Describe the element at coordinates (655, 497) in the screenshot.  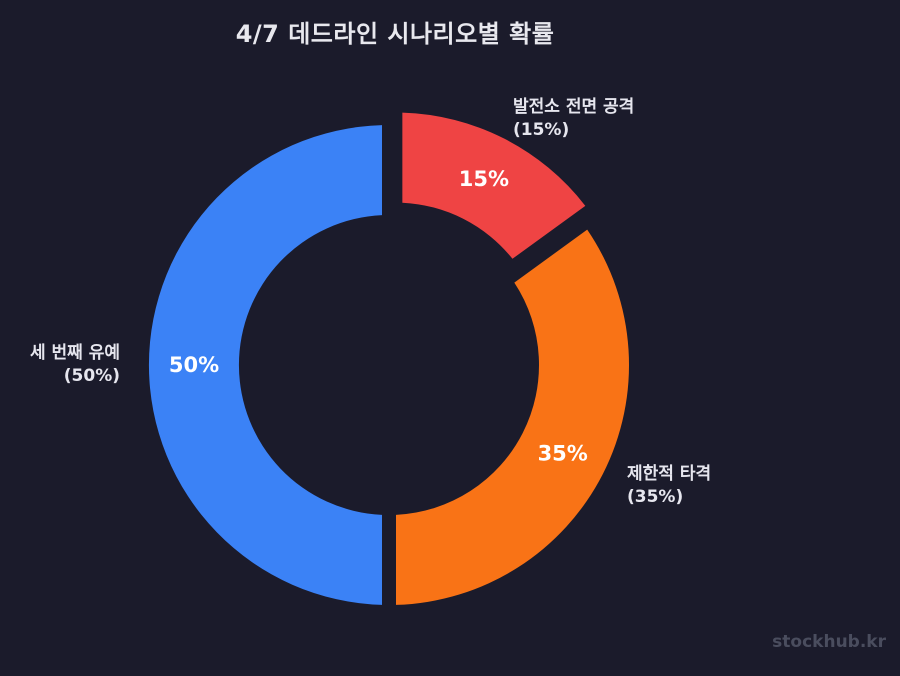
I see `slice-outer-percent-label: (35%)` at that location.